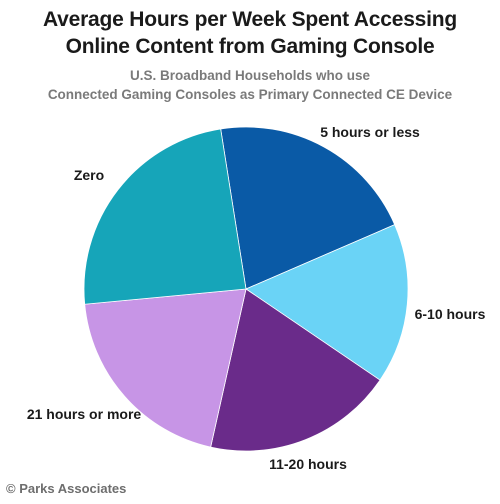  I want to click on chart-title-line-1: Average Hours per Week Spent Accessing, so click(250, 19).